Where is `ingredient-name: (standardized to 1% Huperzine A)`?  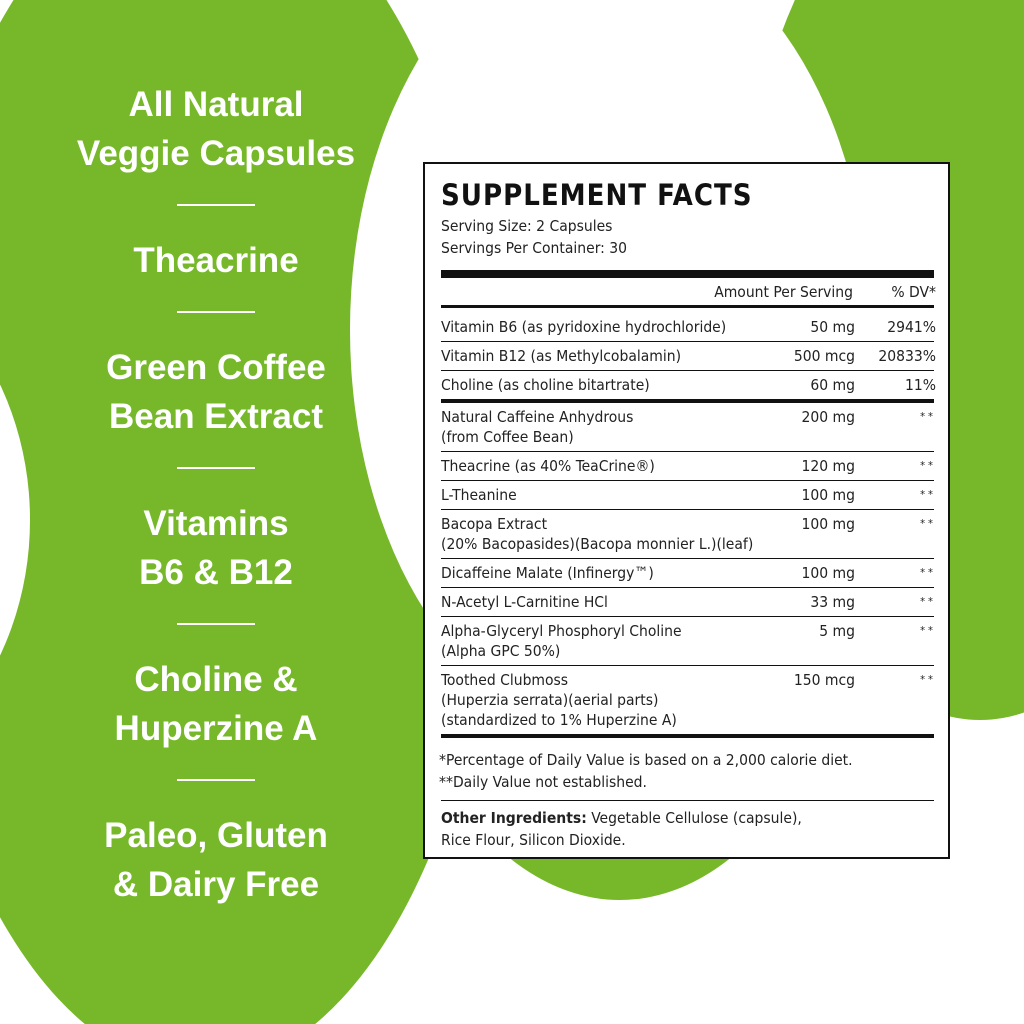 ingredient-name: (standardized to 1% Huperzine A) is located at coordinates (559, 720).